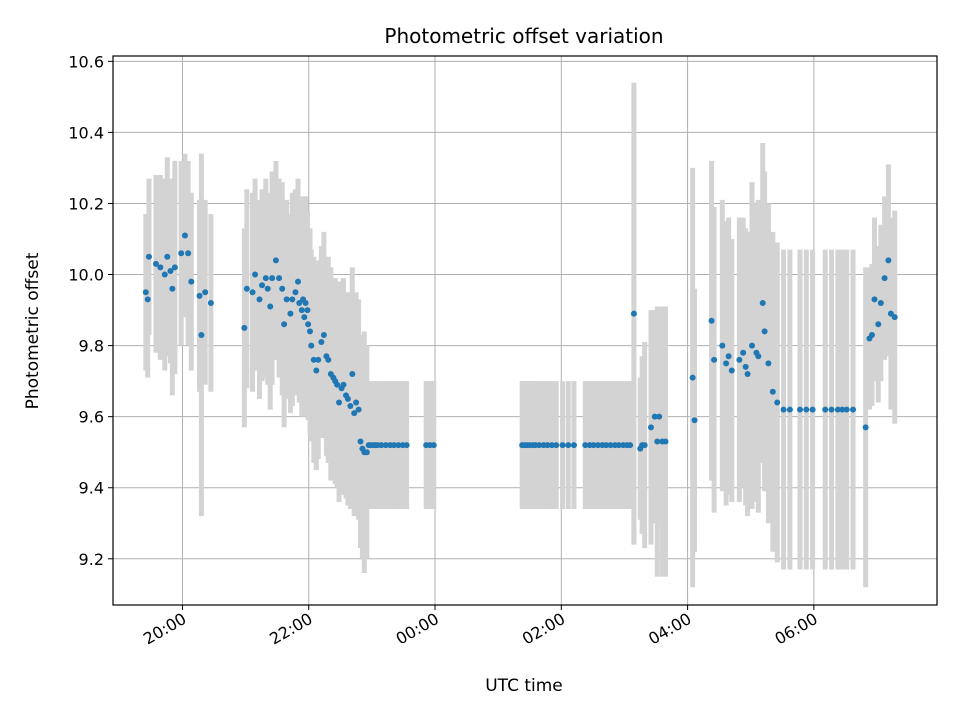 The image size is (960, 720). Describe the element at coordinates (33, 330) in the screenshot. I see `y-axis-label: Photometric offset` at that location.